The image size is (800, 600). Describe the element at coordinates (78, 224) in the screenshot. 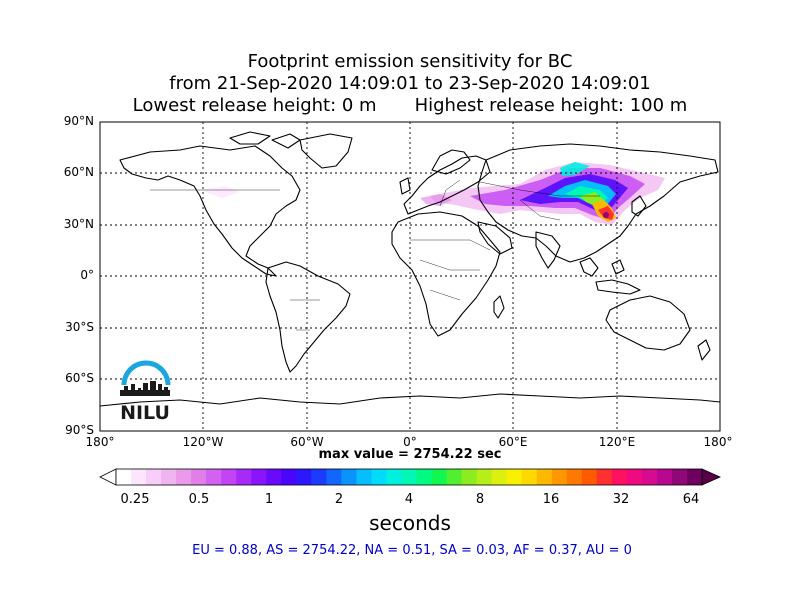

I see `lat-label-30n: 30°N` at that location.